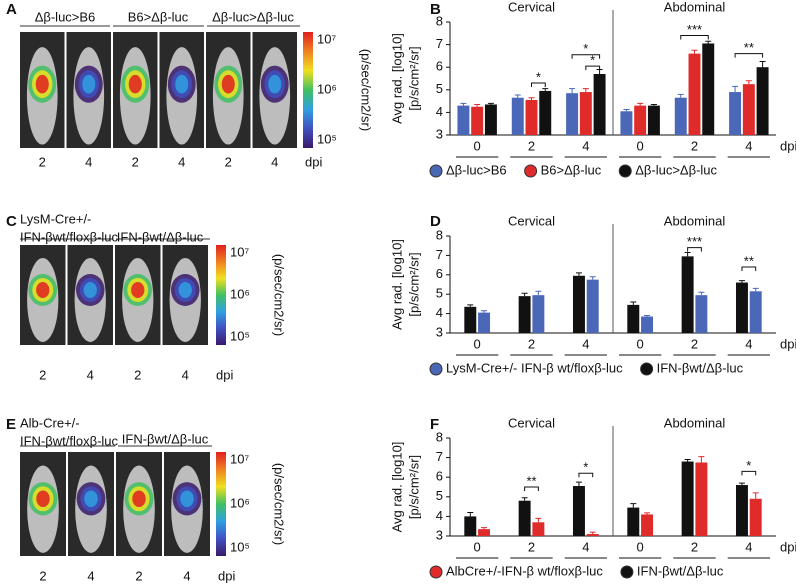 The image size is (796, 585). I want to click on legend-label: Δβ-luc>B6, so click(476, 169).